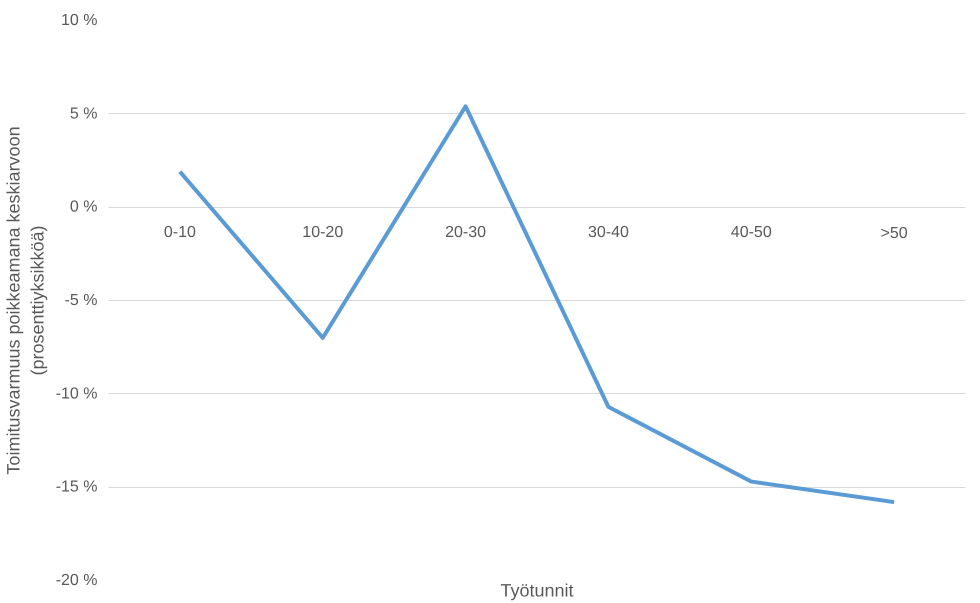  What do you see at coordinates (537, 590) in the screenshot?
I see `x-axis-title: Työtunnit` at bounding box center [537, 590].